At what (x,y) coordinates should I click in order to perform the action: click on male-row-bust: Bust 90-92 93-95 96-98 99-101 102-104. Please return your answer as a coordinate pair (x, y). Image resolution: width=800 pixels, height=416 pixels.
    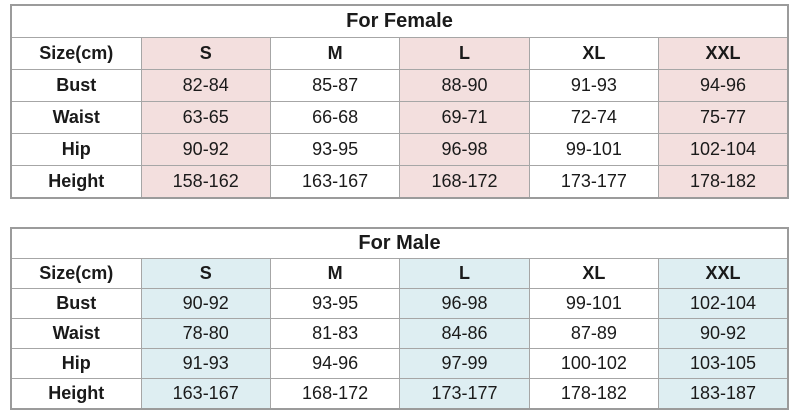
    Looking at the image, I should click on (399, 303).